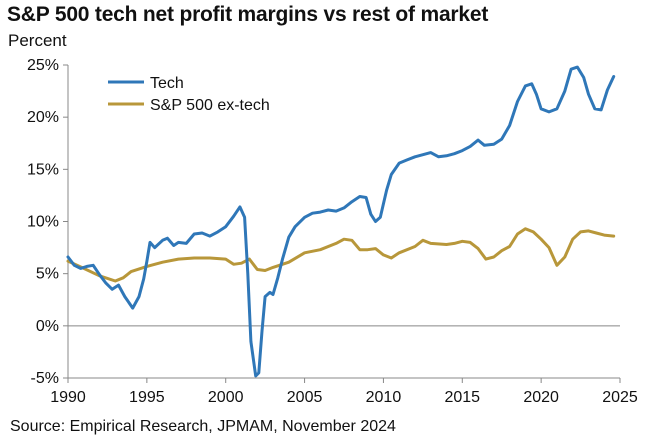 This screenshot has height=444, width=652. I want to click on y-tick-label: 0%, so click(47, 326).